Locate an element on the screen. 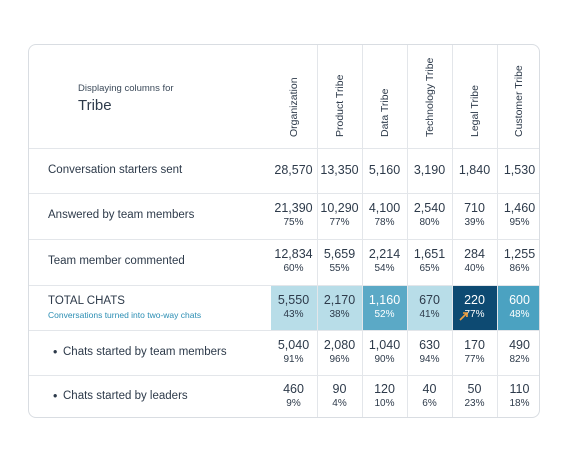  cell-value: 2,540 is located at coordinates (429, 208).